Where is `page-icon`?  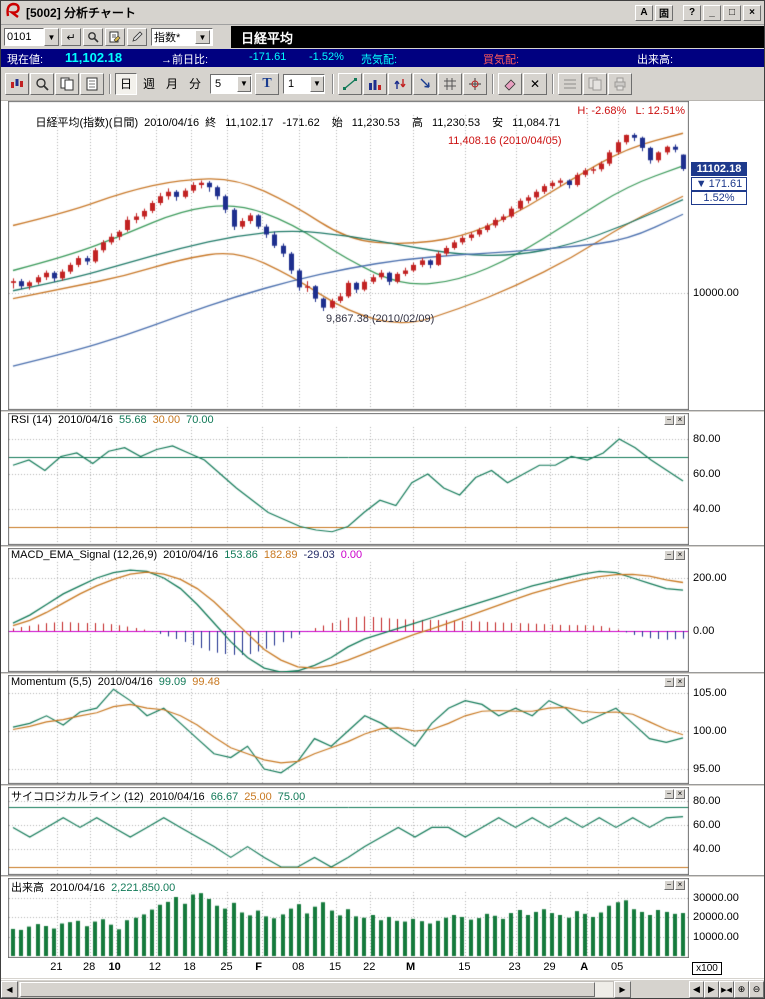
page-icon is located at coordinates (92, 83).